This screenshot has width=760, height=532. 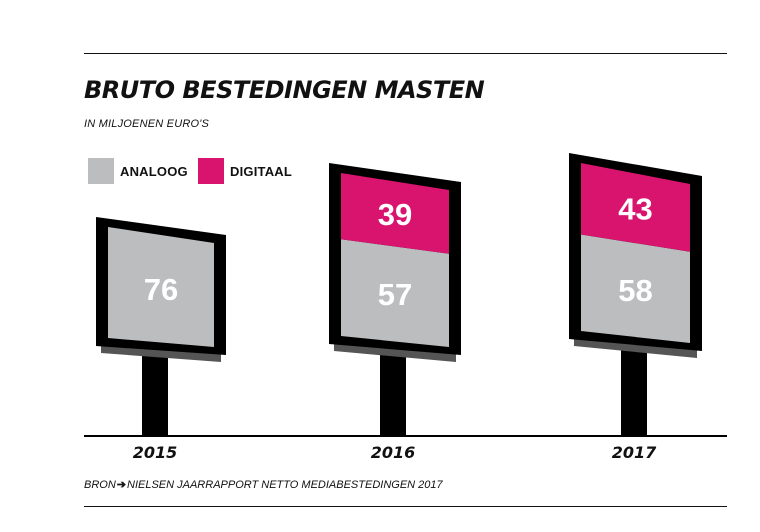 I want to click on data-label-analoog-2015: 76, so click(x=161, y=289).